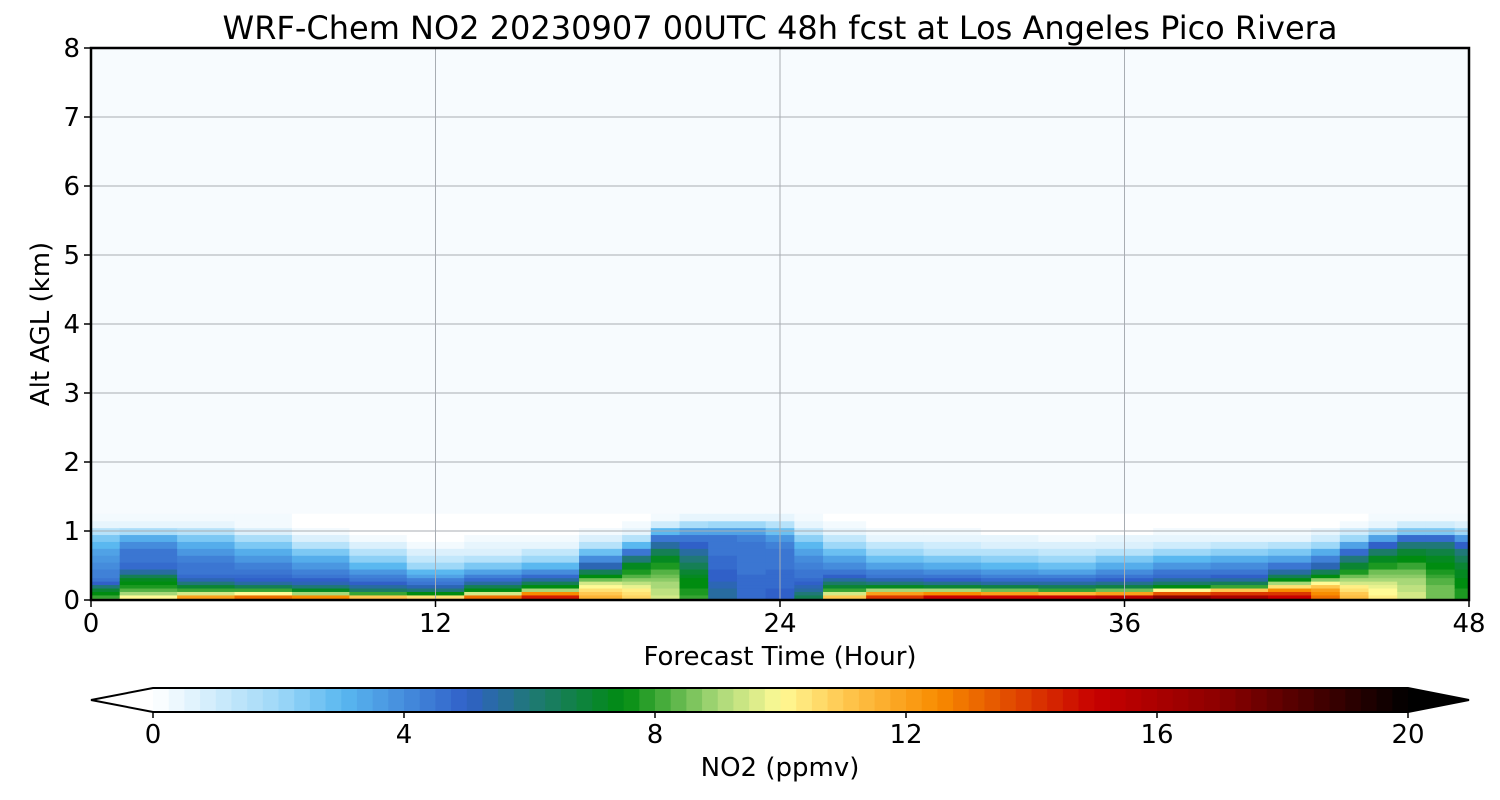  What do you see at coordinates (71, 325) in the screenshot?
I see `y-tick-label: 4` at bounding box center [71, 325].